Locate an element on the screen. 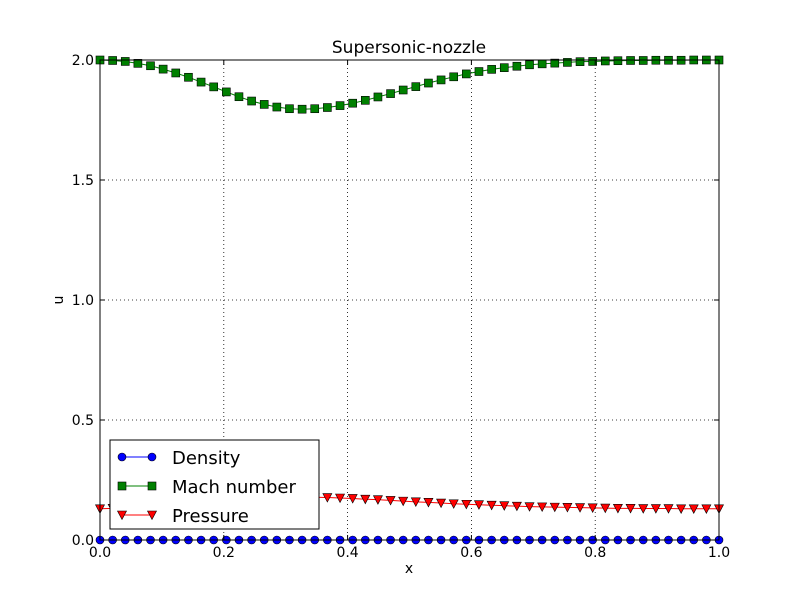  y-axis-label: u is located at coordinates (59, 300).